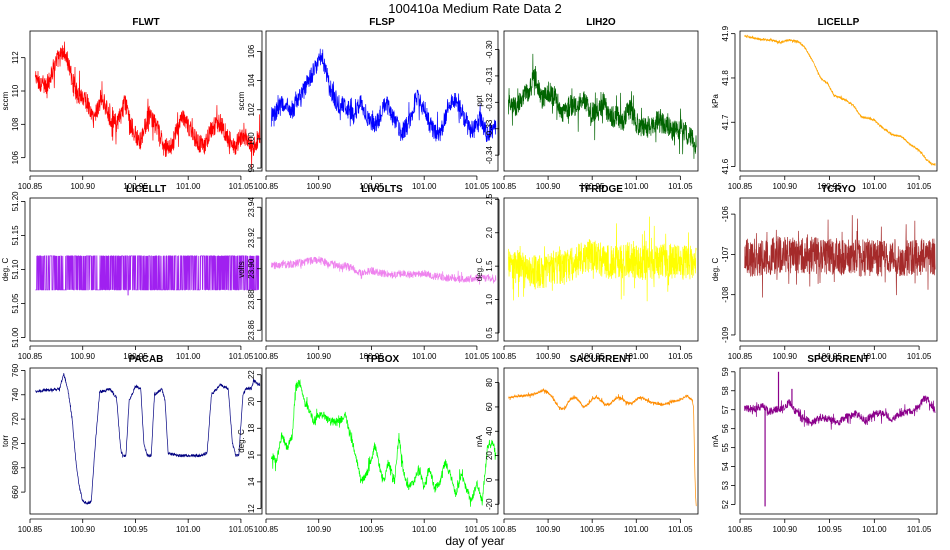 Image resolution: width=950 pixels, height=550 pixels. I want to click on panel-title-tfridge: TFRIDGE, so click(601, 189).